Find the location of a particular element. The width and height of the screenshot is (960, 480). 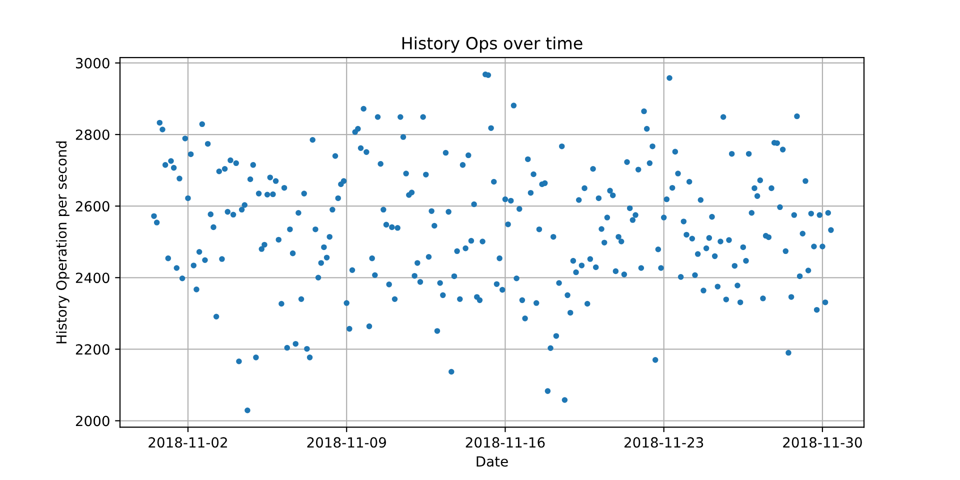

y-tick-label: 2200 is located at coordinates (93, 349).